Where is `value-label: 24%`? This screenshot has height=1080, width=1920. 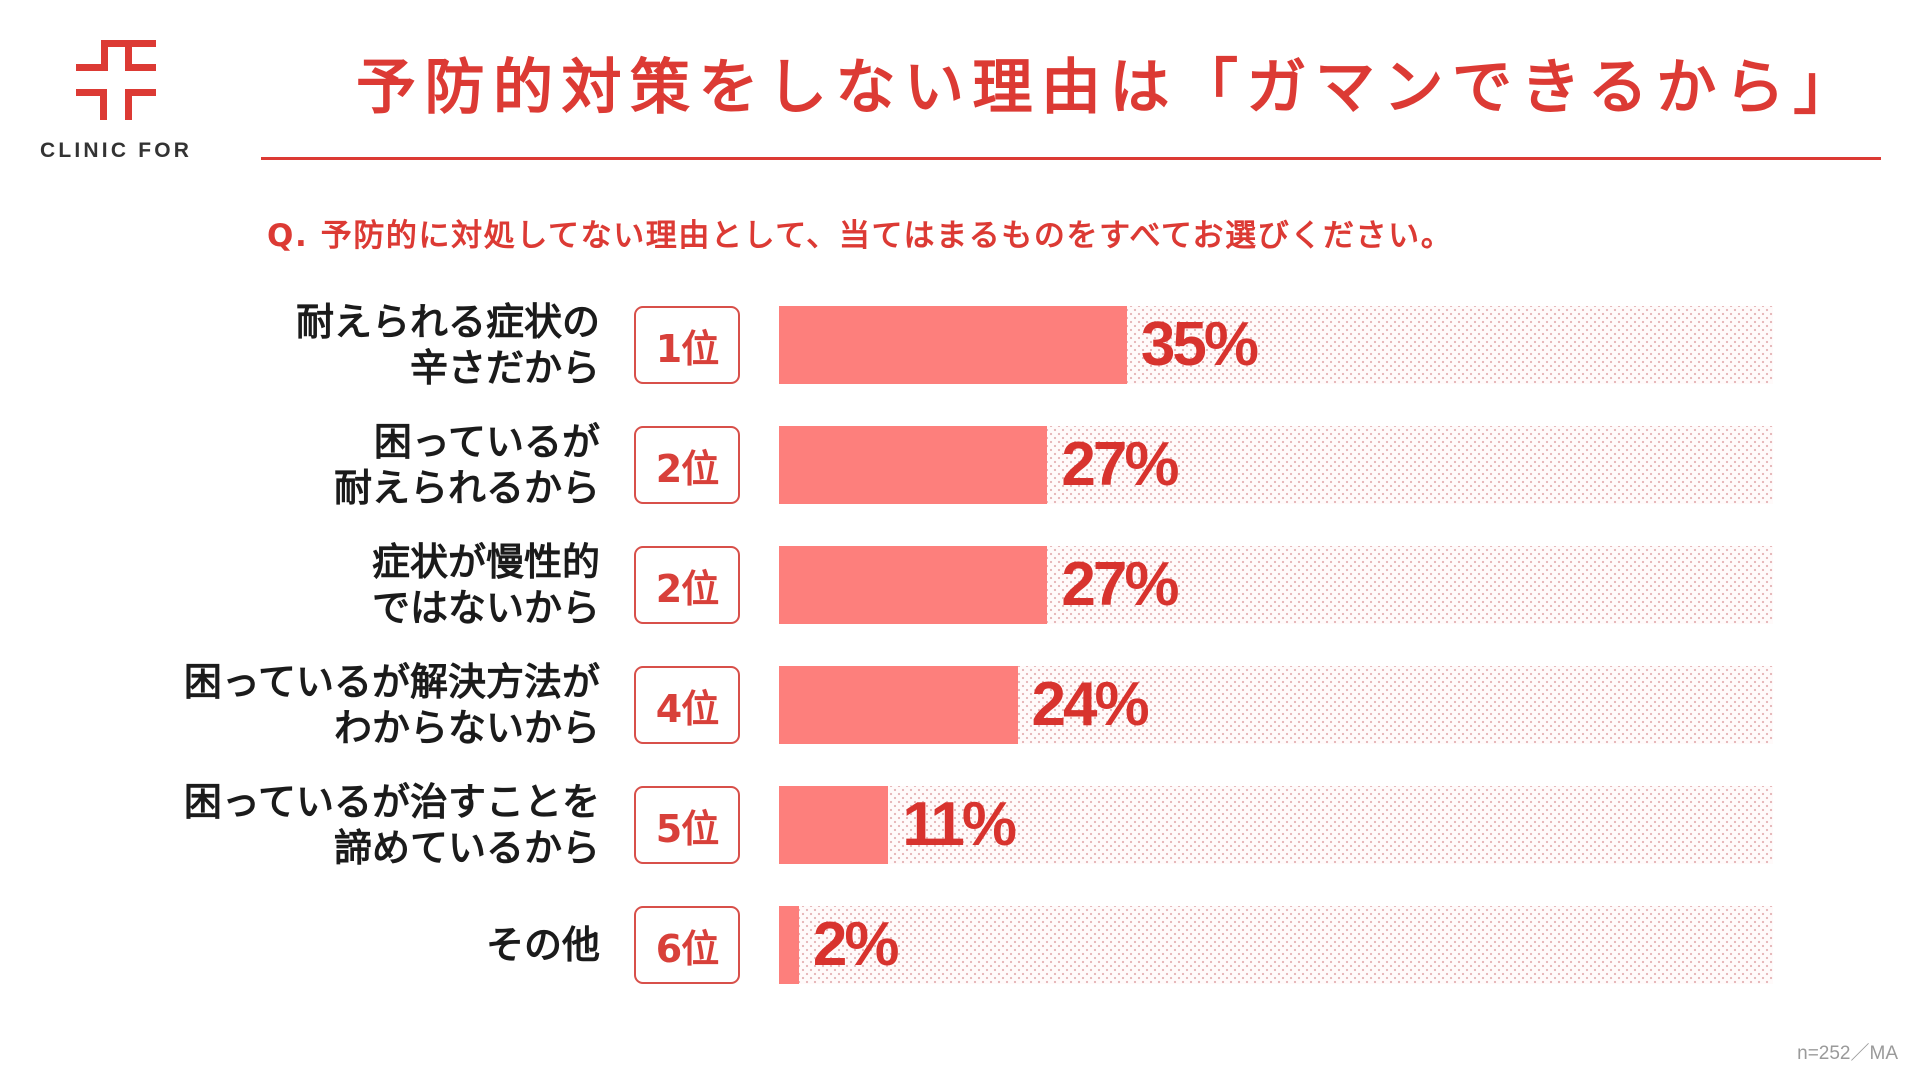 value-label: 24% is located at coordinates (1090, 704).